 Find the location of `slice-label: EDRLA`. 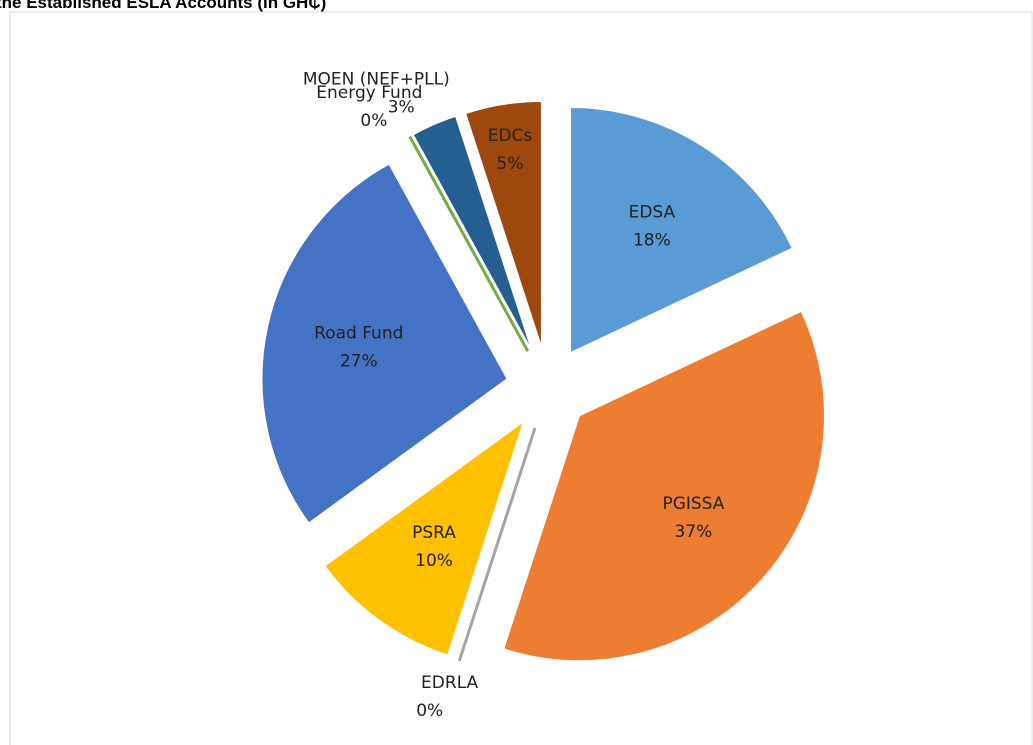

slice-label: EDRLA is located at coordinates (450, 683).